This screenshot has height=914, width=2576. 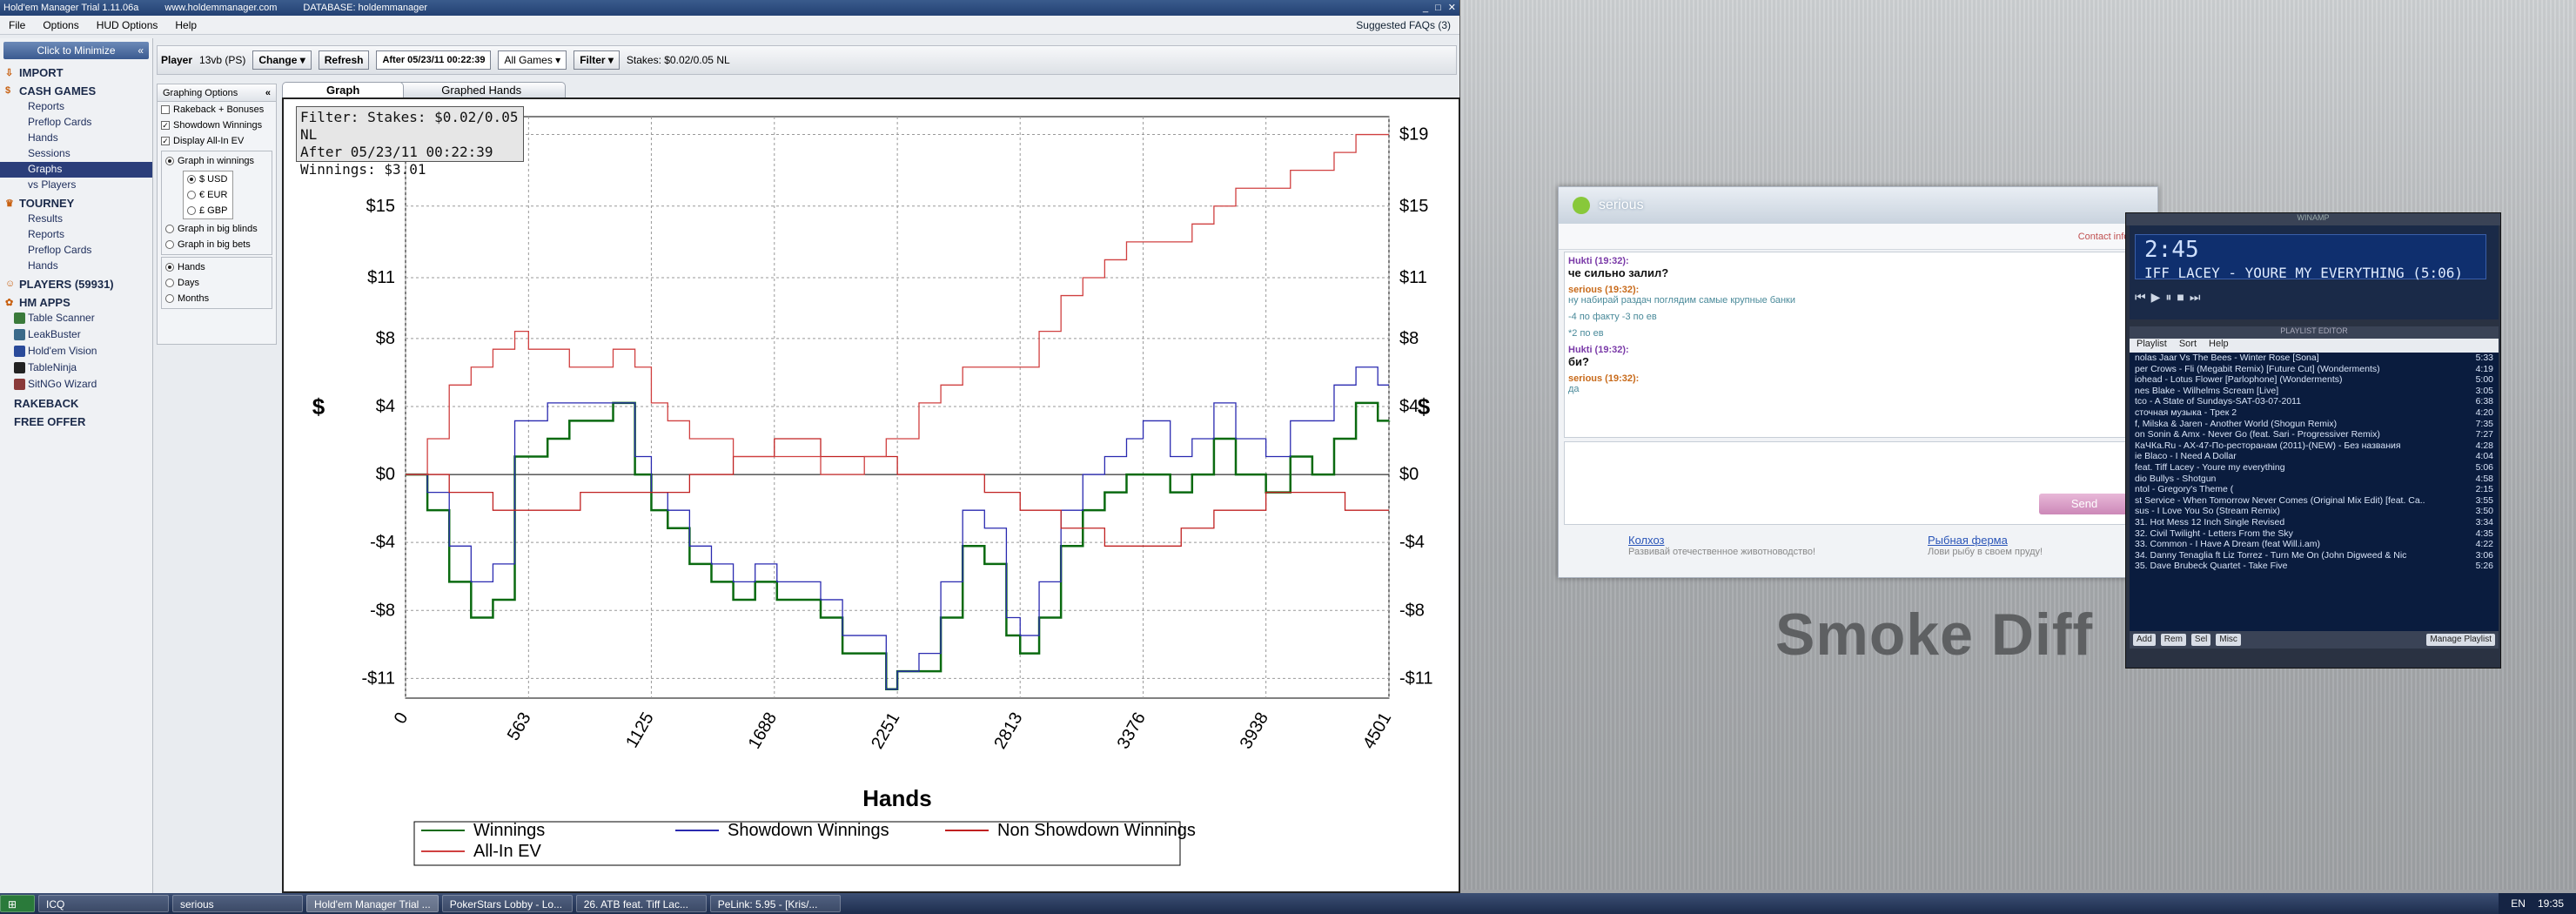 I want to click on playlist-item: sus - I Love You So (Stream Remix) 3:50, so click(x=2314, y=511).